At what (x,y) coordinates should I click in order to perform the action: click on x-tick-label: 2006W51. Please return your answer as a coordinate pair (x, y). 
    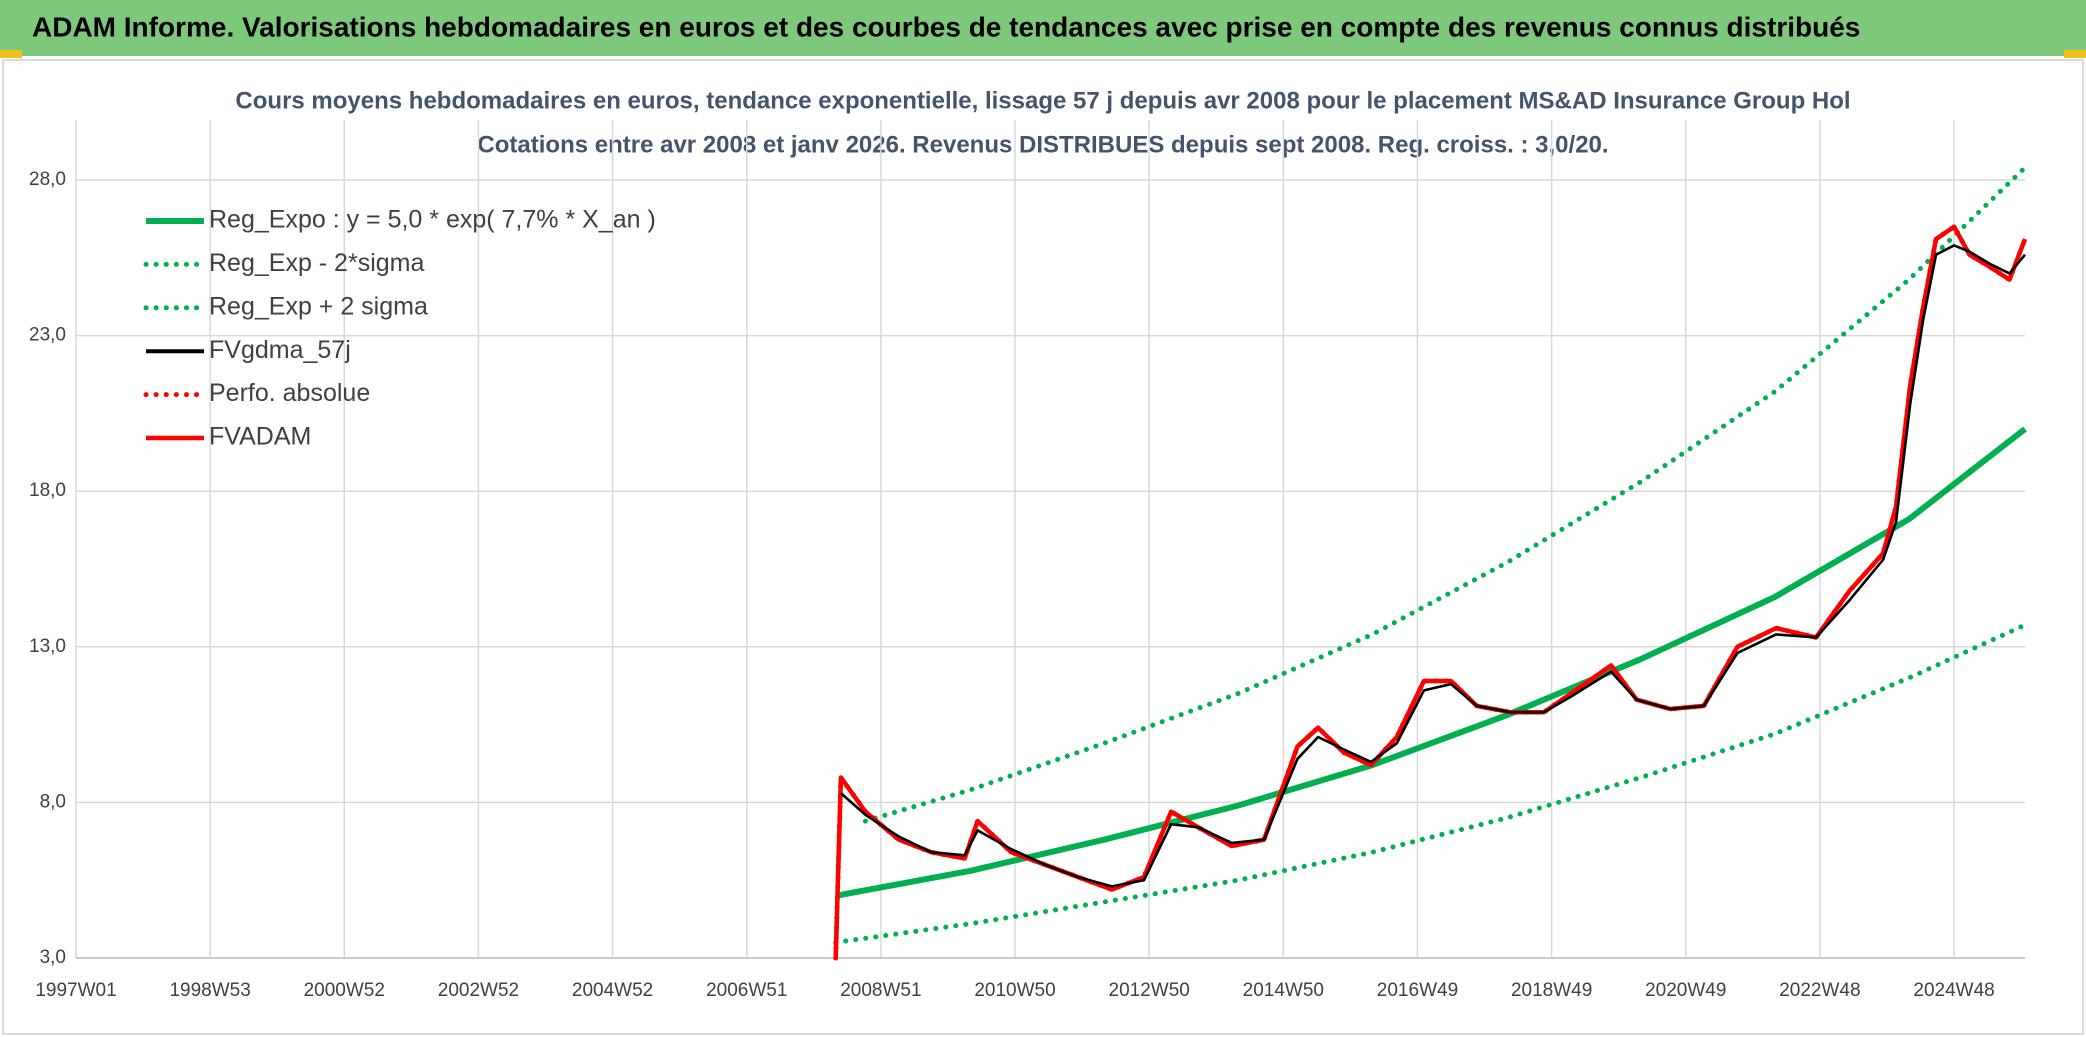
    Looking at the image, I should click on (746, 990).